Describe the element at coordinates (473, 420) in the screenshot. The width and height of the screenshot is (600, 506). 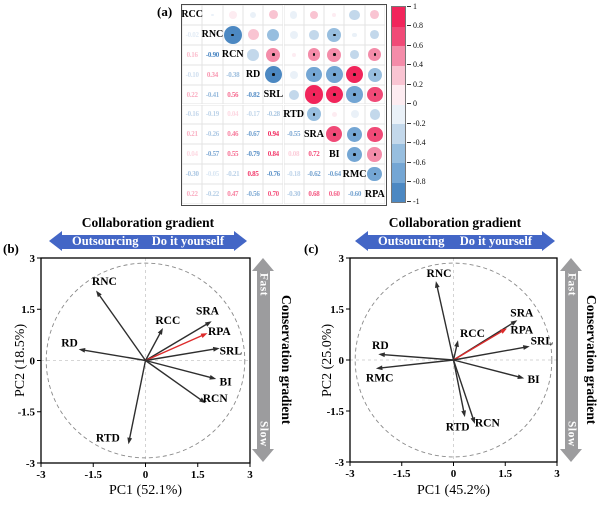
I see `pca-arrowhead-RCN` at that location.